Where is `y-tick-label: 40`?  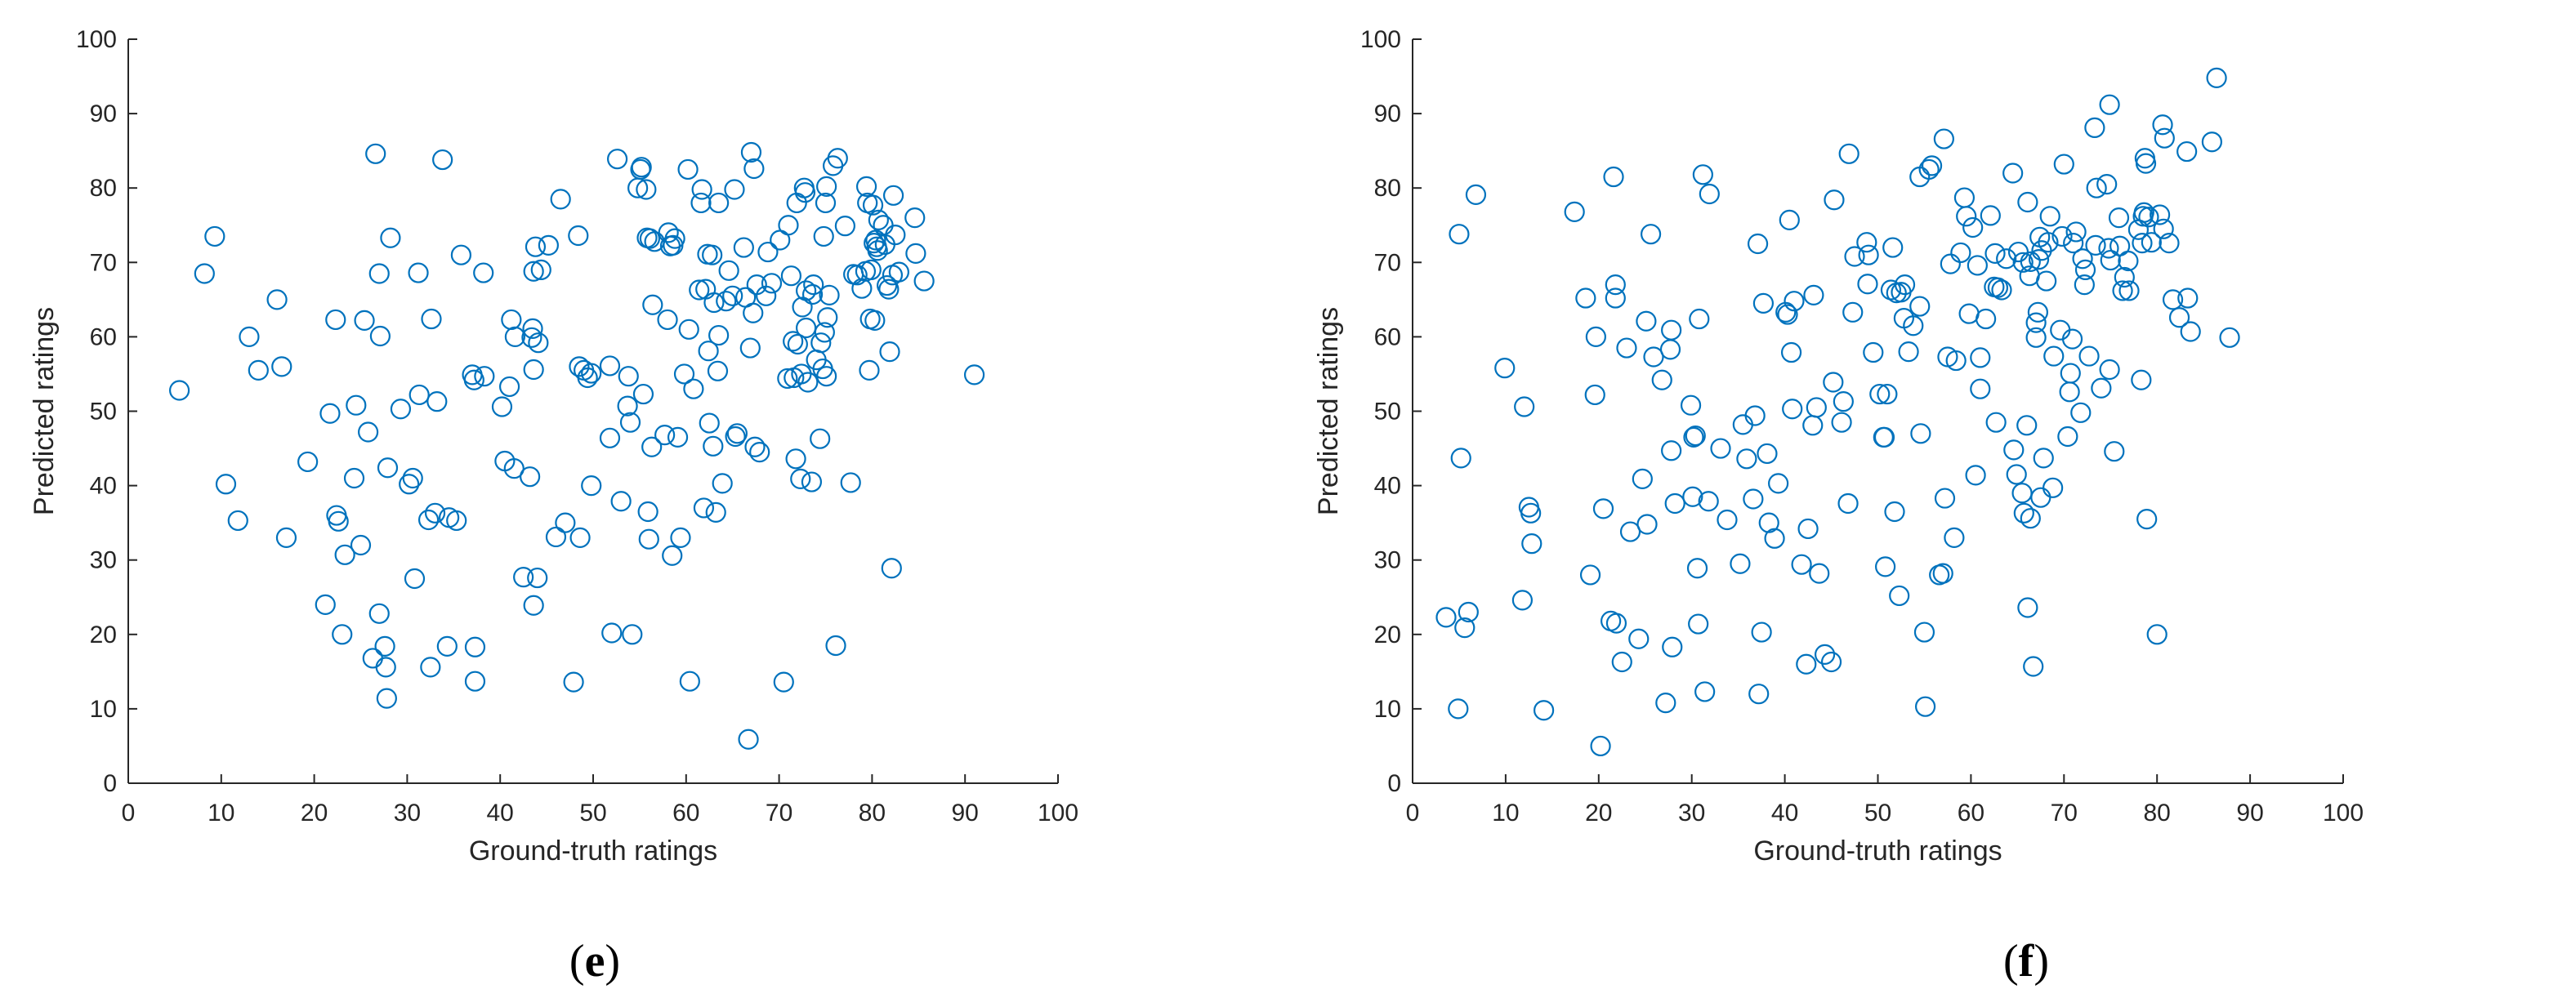
y-tick-label: 40 is located at coordinates (104, 486).